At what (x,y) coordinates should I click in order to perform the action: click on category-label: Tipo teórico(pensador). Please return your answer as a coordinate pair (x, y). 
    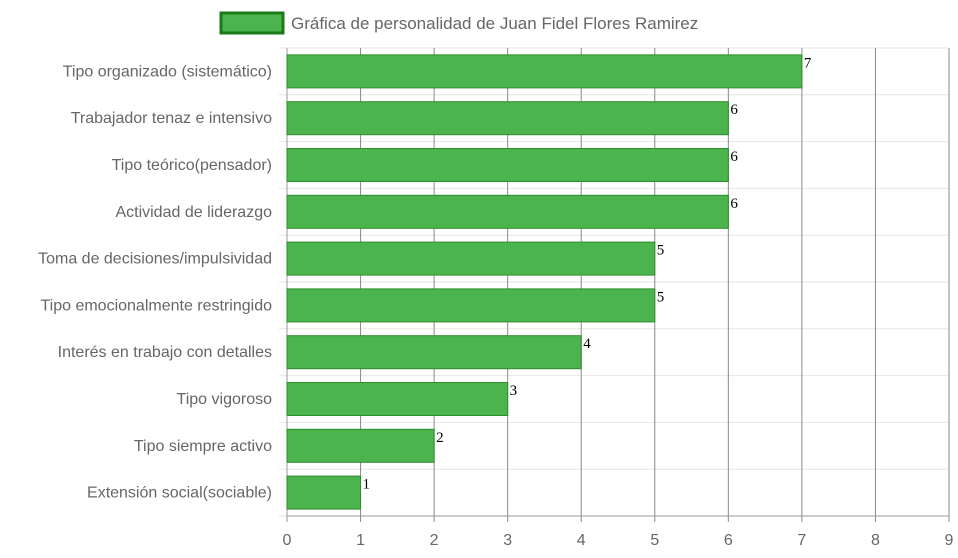
    Looking at the image, I should click on (192, 165).